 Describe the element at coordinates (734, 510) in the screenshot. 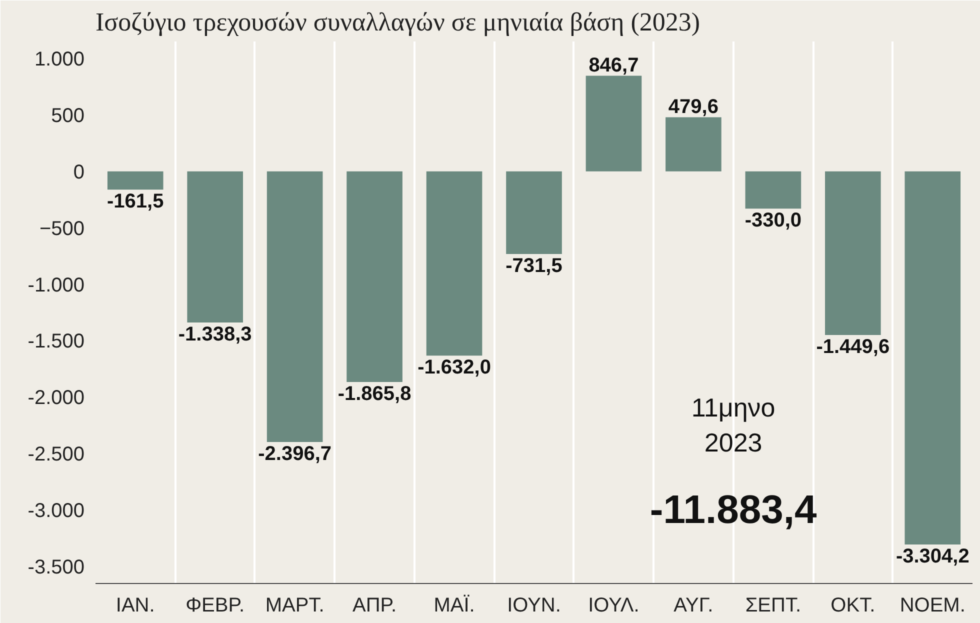

I see `annotation: -11.883,4` at that location.